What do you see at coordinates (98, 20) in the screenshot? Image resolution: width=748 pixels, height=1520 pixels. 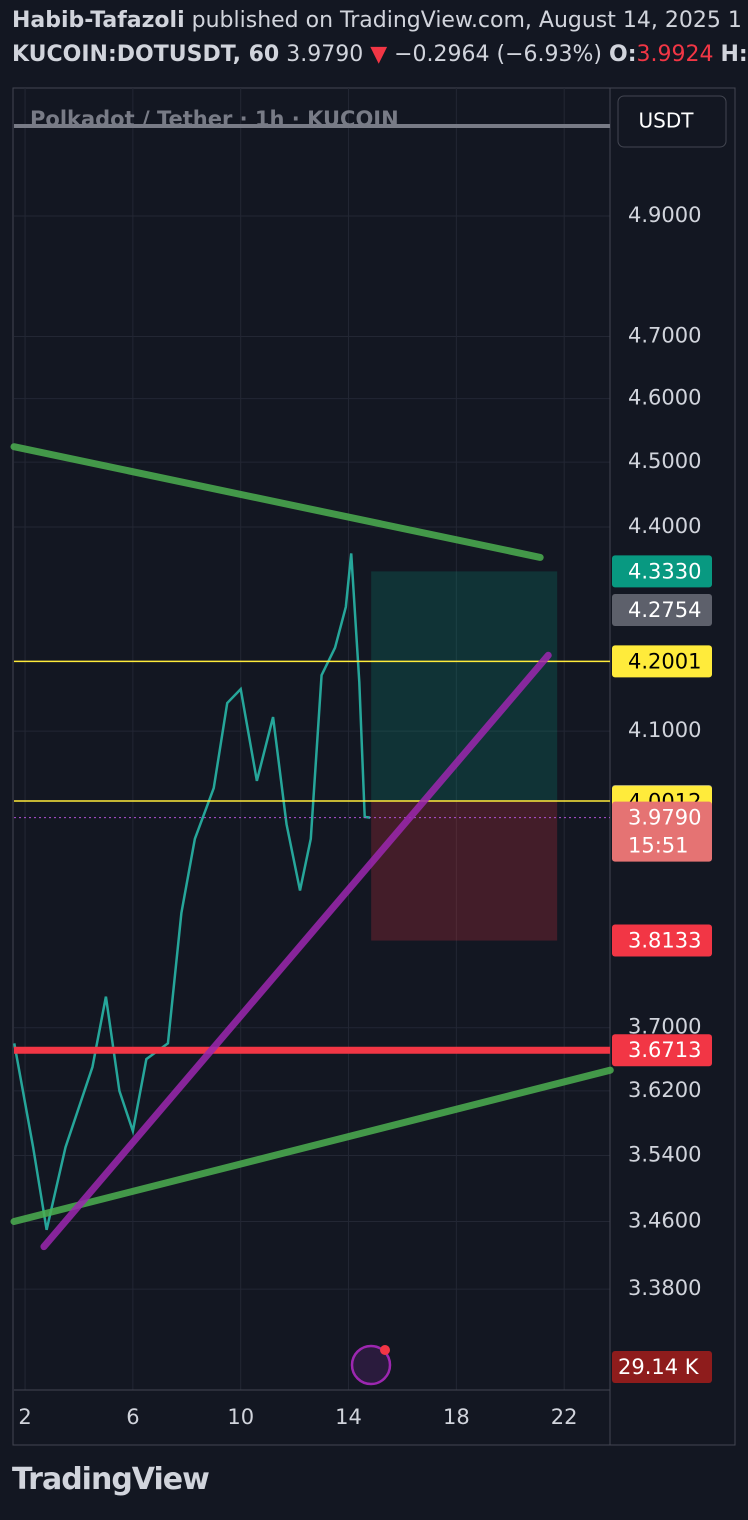 I see `publisher: Habib-Tafazoli` at bounding box center [98, 20].